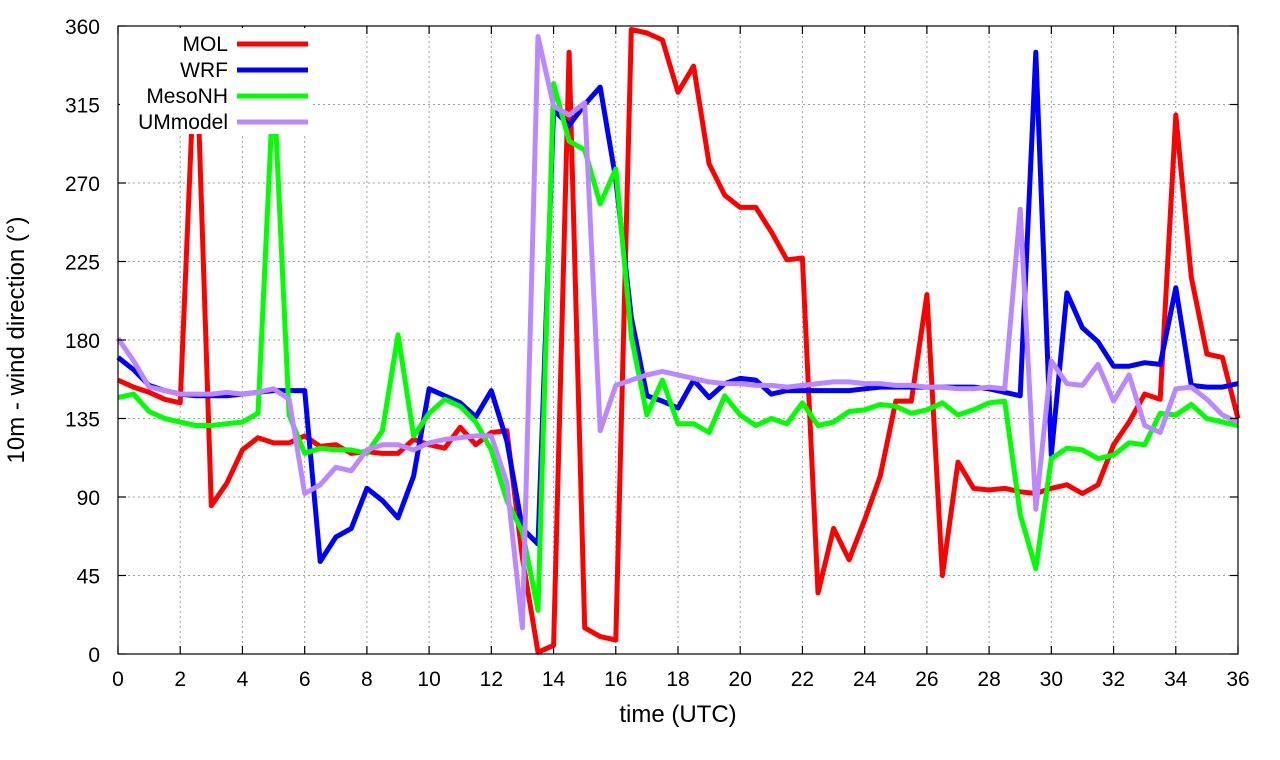  What do you see at coordinates (615, 679) in the screenshot?
I see `x-tick-label: 16` at bounding box center [615, 679].